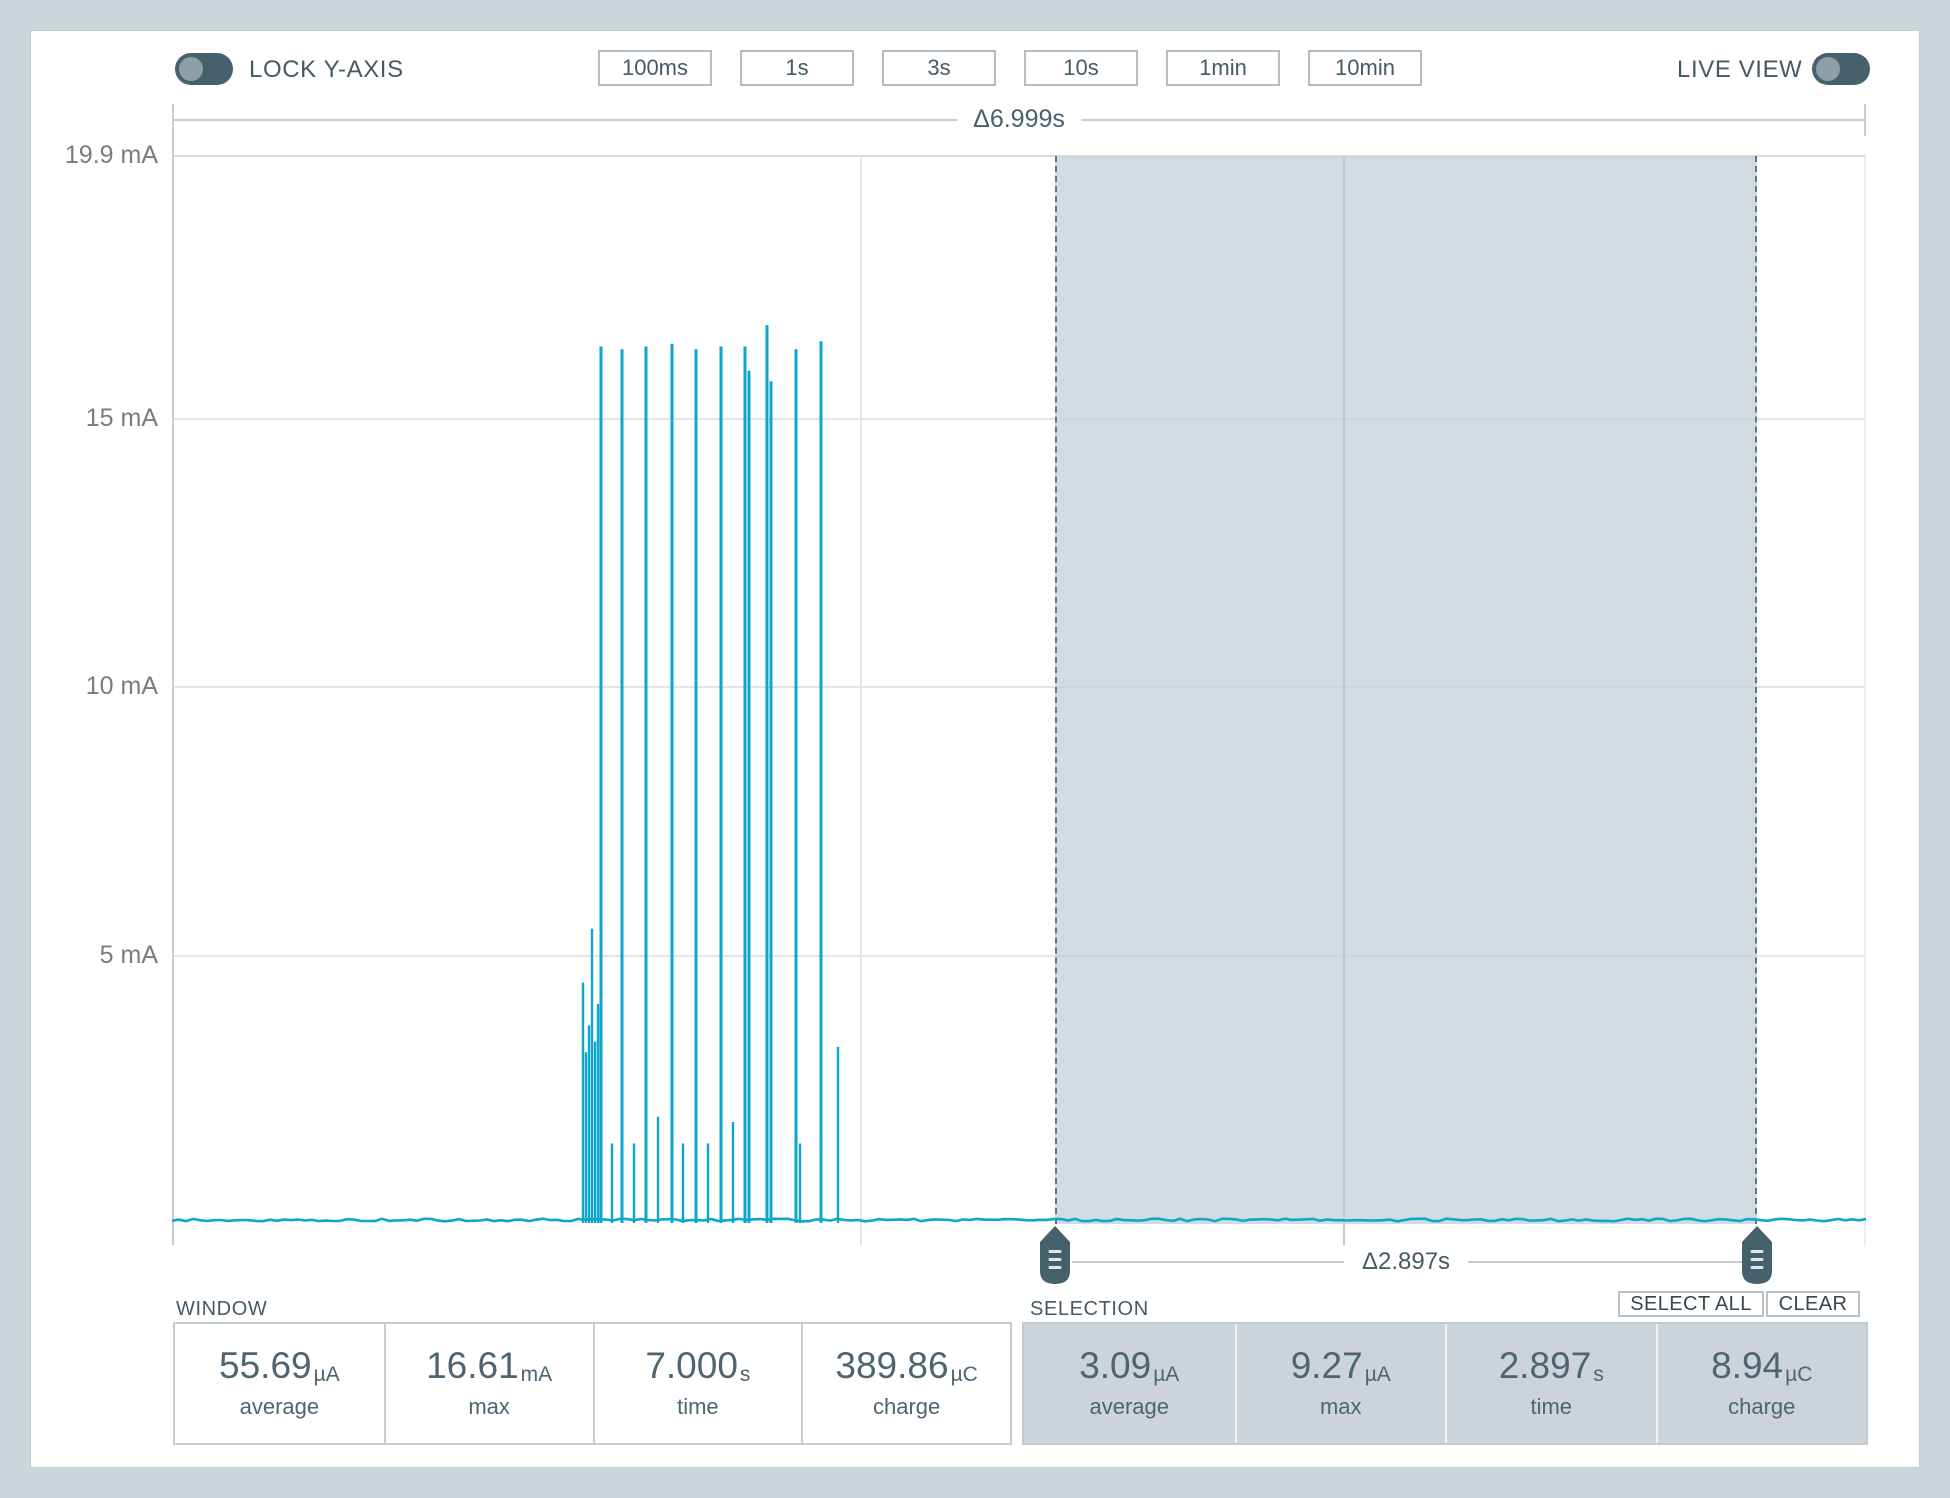  I want to click on window-stat-charge: 389.86µC charge, so click(905, 1383).